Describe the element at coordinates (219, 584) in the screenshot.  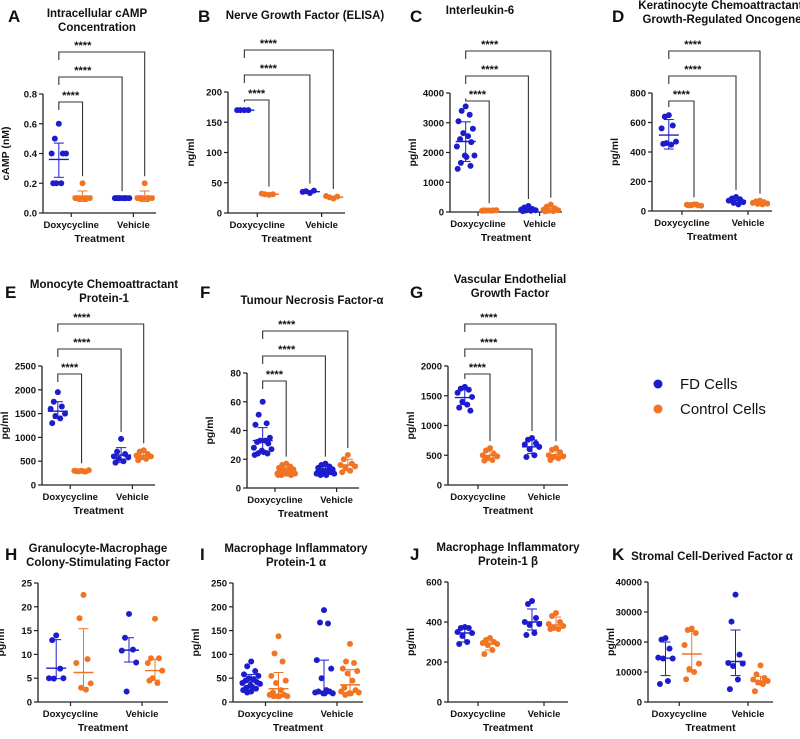
I see `y-tick-label: 250` at that location.